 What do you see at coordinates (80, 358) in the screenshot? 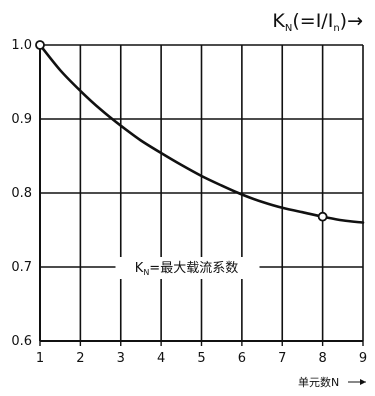
I see `x-tick-label: 2` at bounding box center [80, 358].